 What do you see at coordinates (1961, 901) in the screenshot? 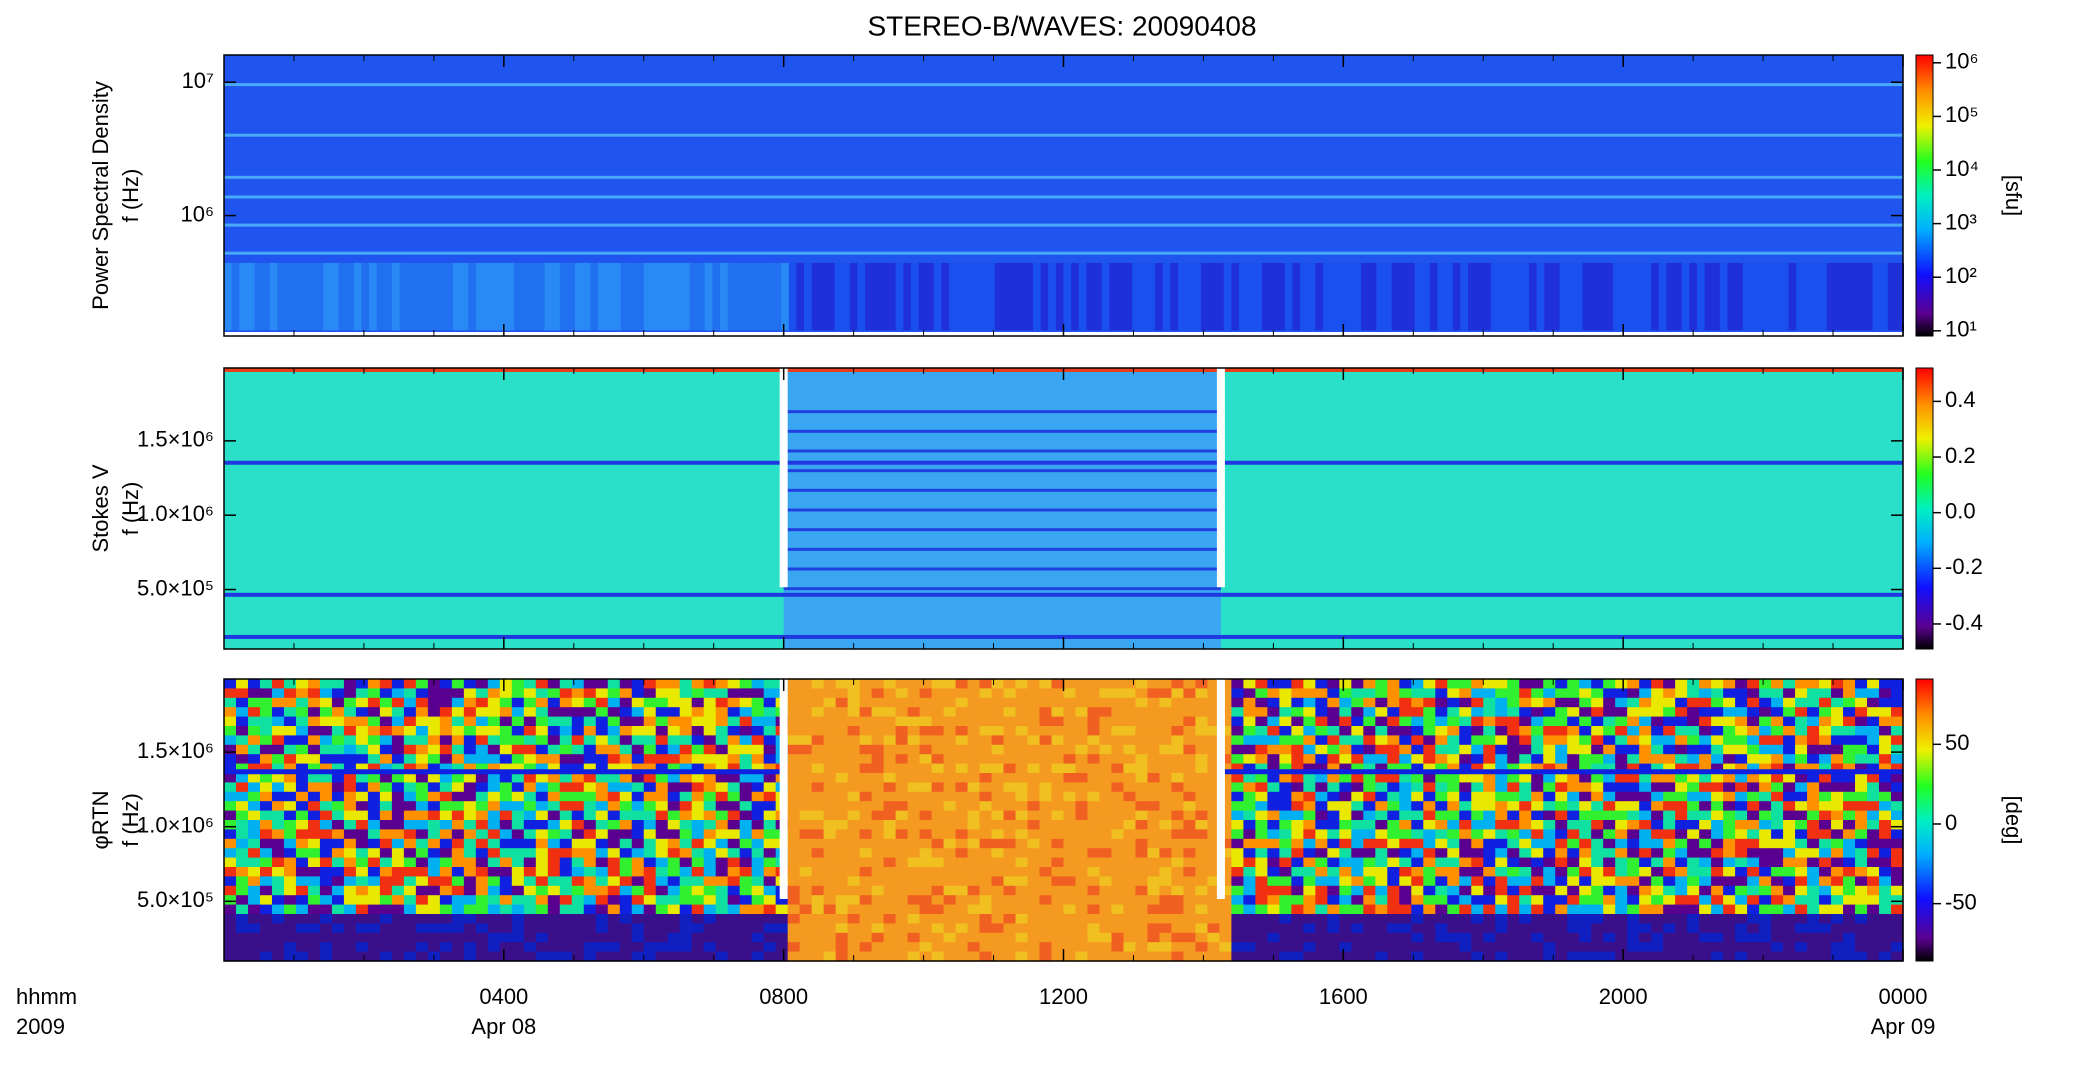
I see `colorbar-tick-label: -50` at bounding box center [1961, 901].